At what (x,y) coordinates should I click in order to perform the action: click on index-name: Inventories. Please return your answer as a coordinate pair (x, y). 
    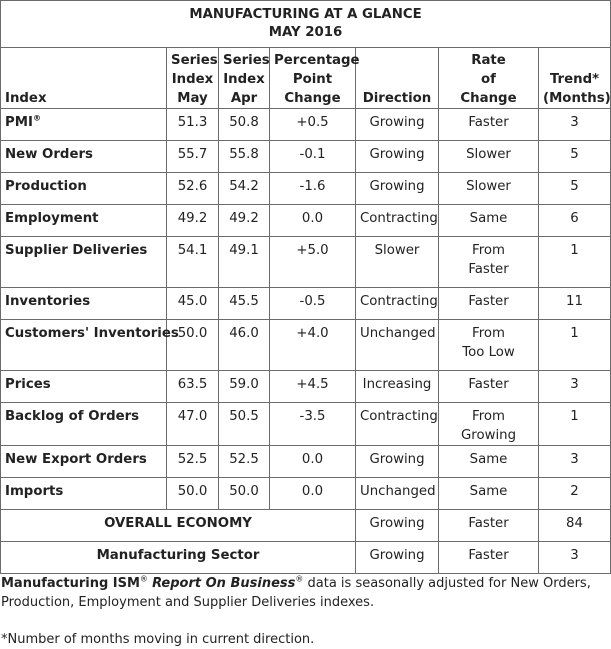
    Looking at the image, I should click on (83, 303).